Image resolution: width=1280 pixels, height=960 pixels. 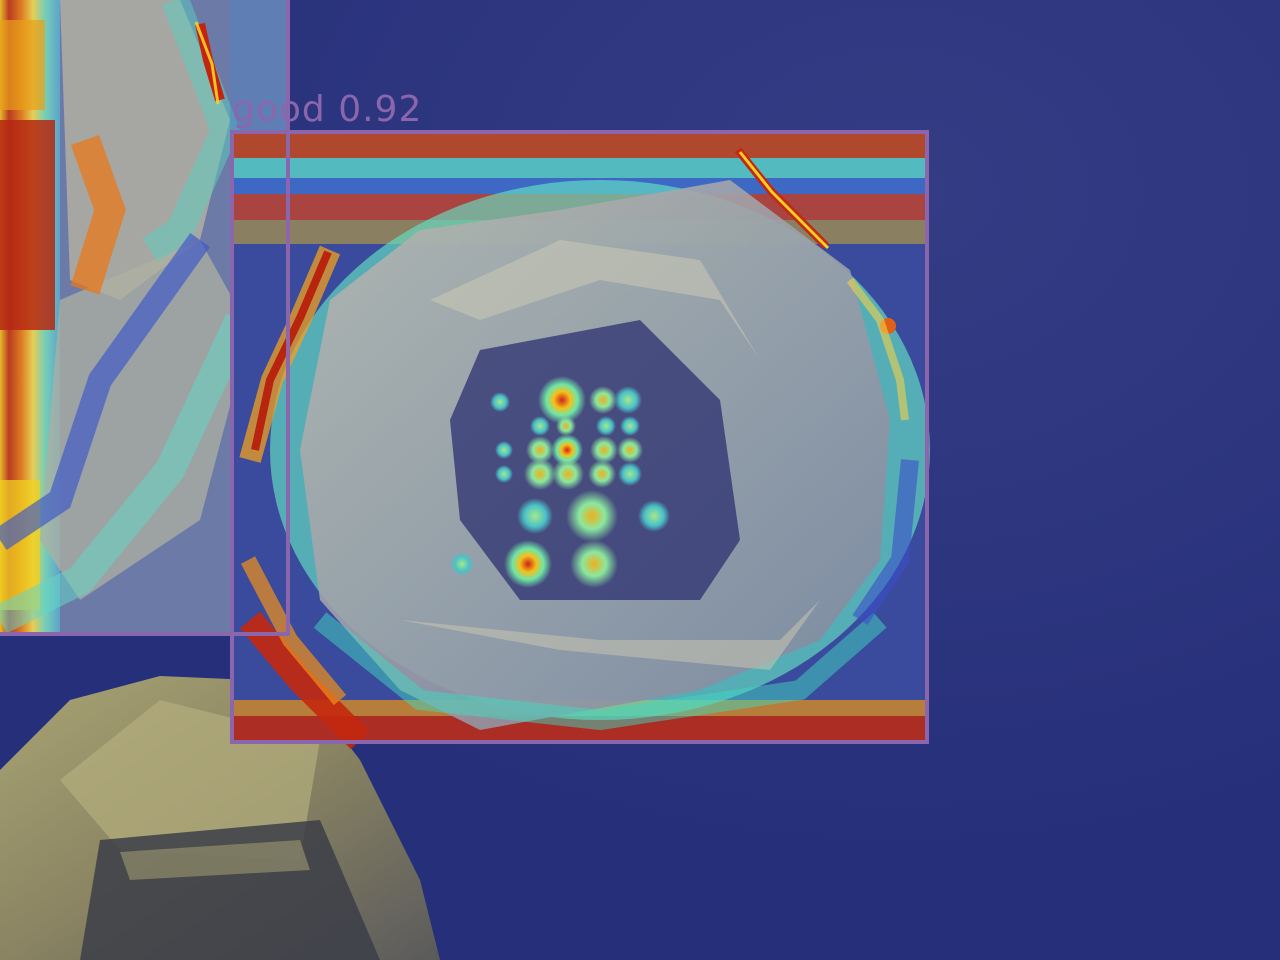 I want to click on spot-grid, so click(x=560, y=482).